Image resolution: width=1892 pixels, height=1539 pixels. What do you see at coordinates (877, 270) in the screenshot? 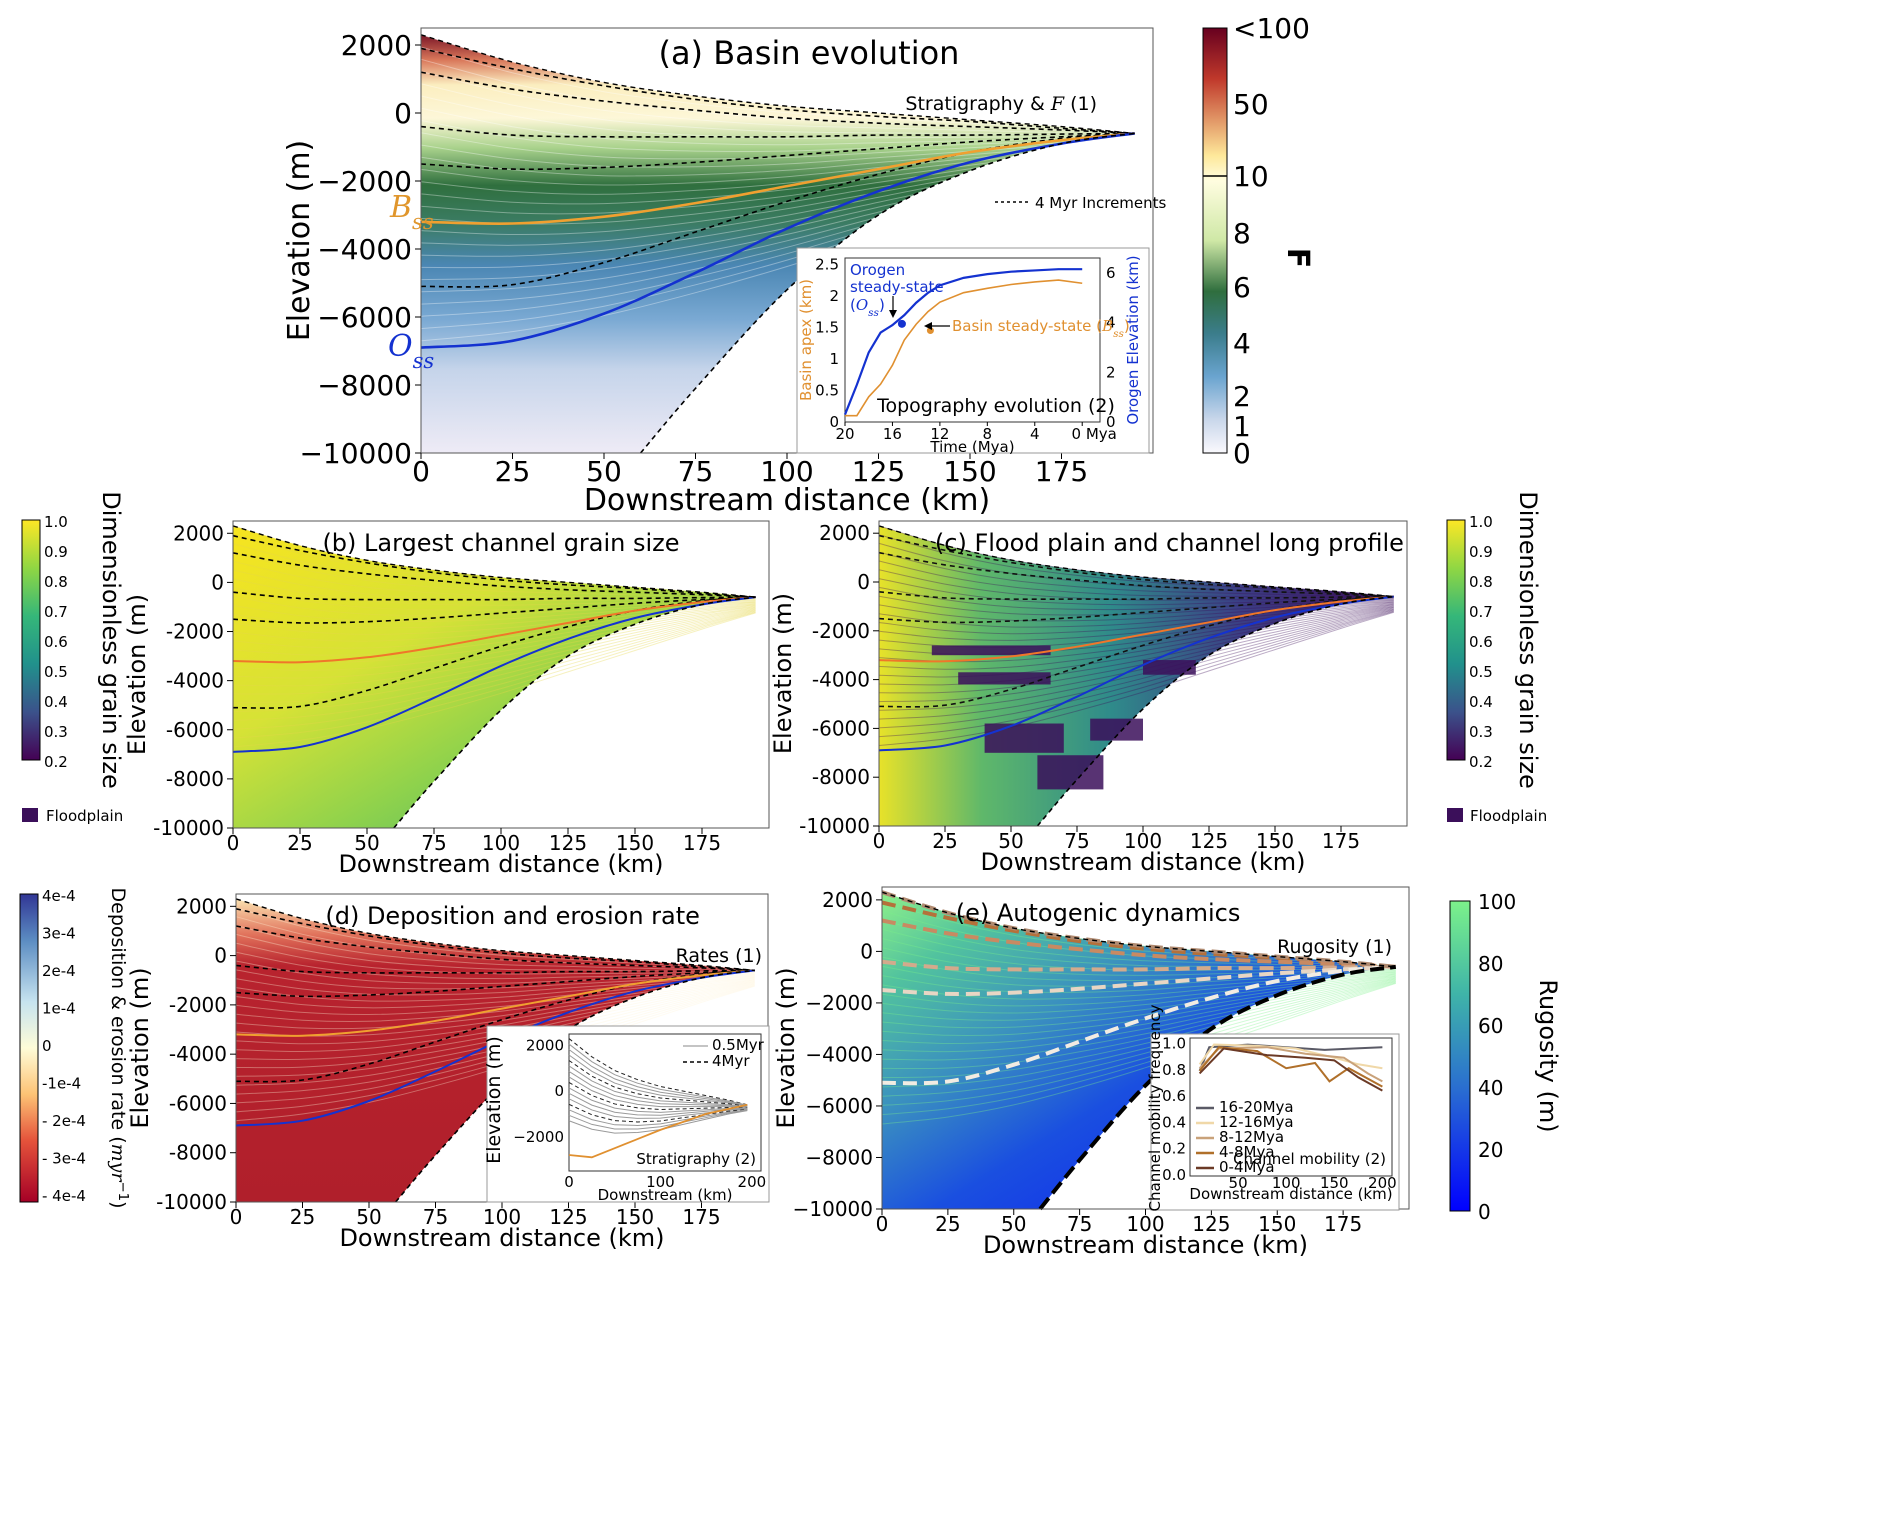
I see `orogen-label: Orogen` at bounding box center [877, 270].